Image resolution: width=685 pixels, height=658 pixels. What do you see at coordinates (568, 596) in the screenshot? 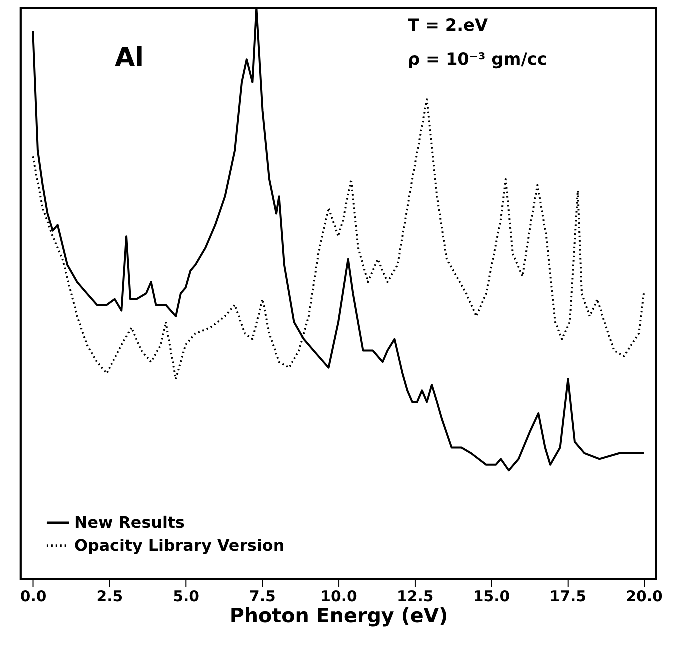
I see `x-tick-label: 17.5` at bounding box center [568, 596].